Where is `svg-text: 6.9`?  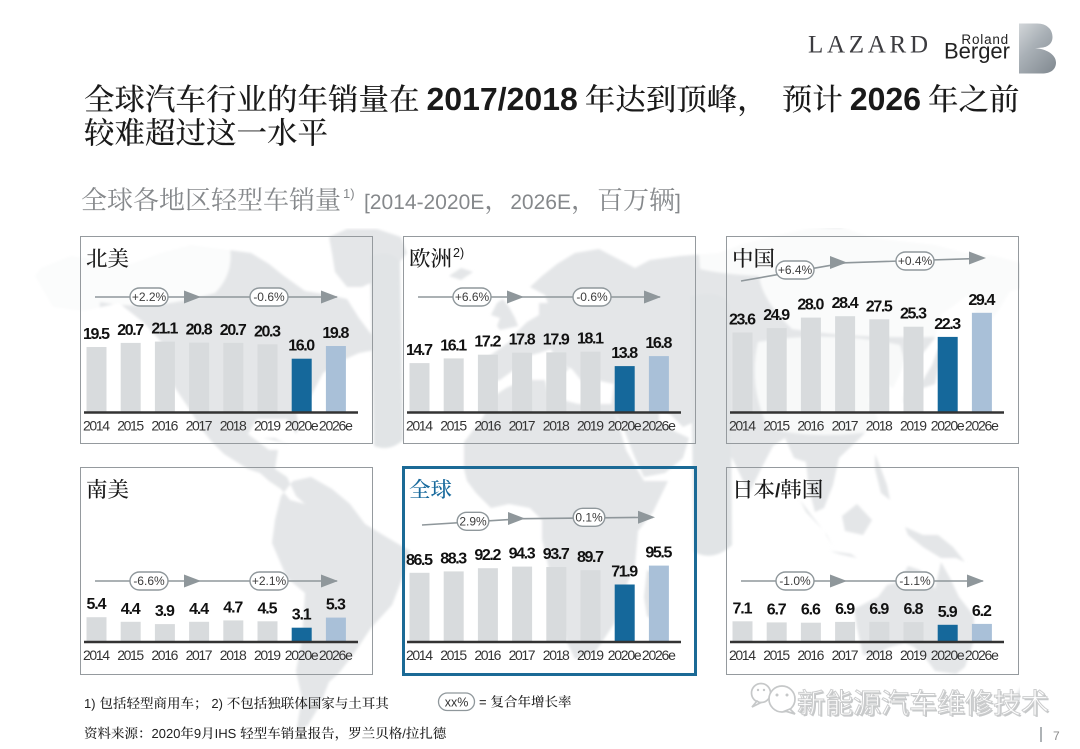
svg-text: 6.9 is located at coordinates (845, 609).